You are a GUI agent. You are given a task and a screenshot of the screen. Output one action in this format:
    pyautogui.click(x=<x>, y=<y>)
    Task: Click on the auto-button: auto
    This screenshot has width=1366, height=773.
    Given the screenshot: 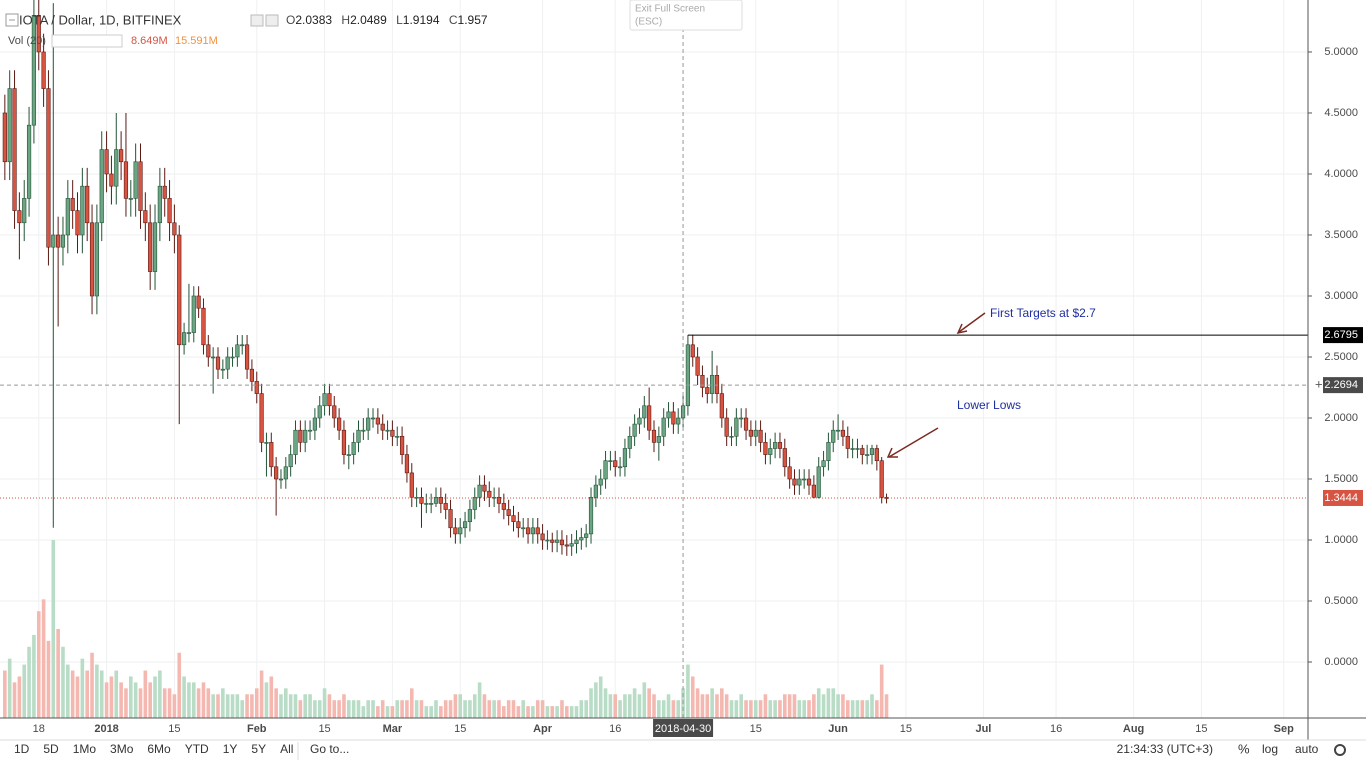 What is the action you would take?
    pyautogui.click(x=1307, y=749)
    